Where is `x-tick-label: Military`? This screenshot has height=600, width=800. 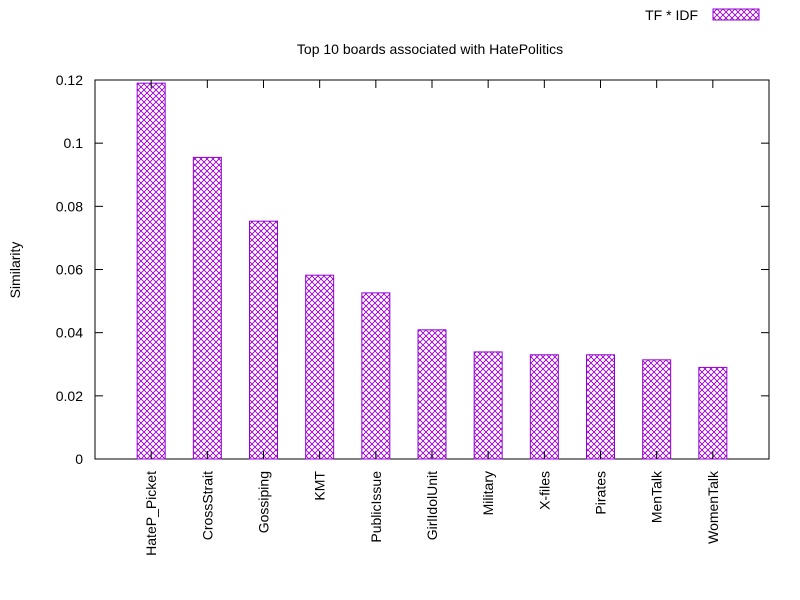 x-tick-label: Military is located at coordinates (488, 493).